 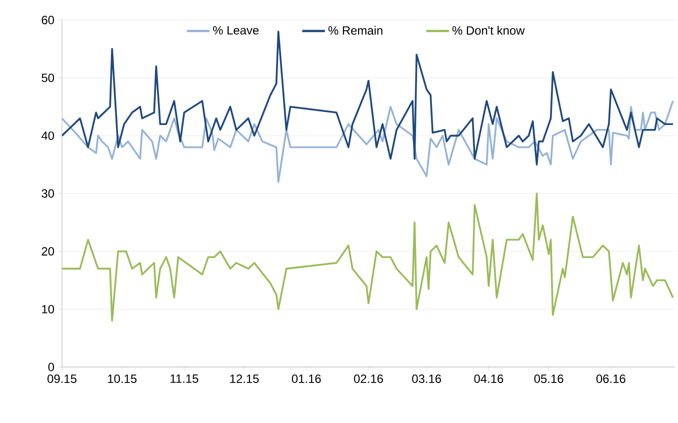 I want to click on x-tick-label: 12.15, so click(x=244, y=378).